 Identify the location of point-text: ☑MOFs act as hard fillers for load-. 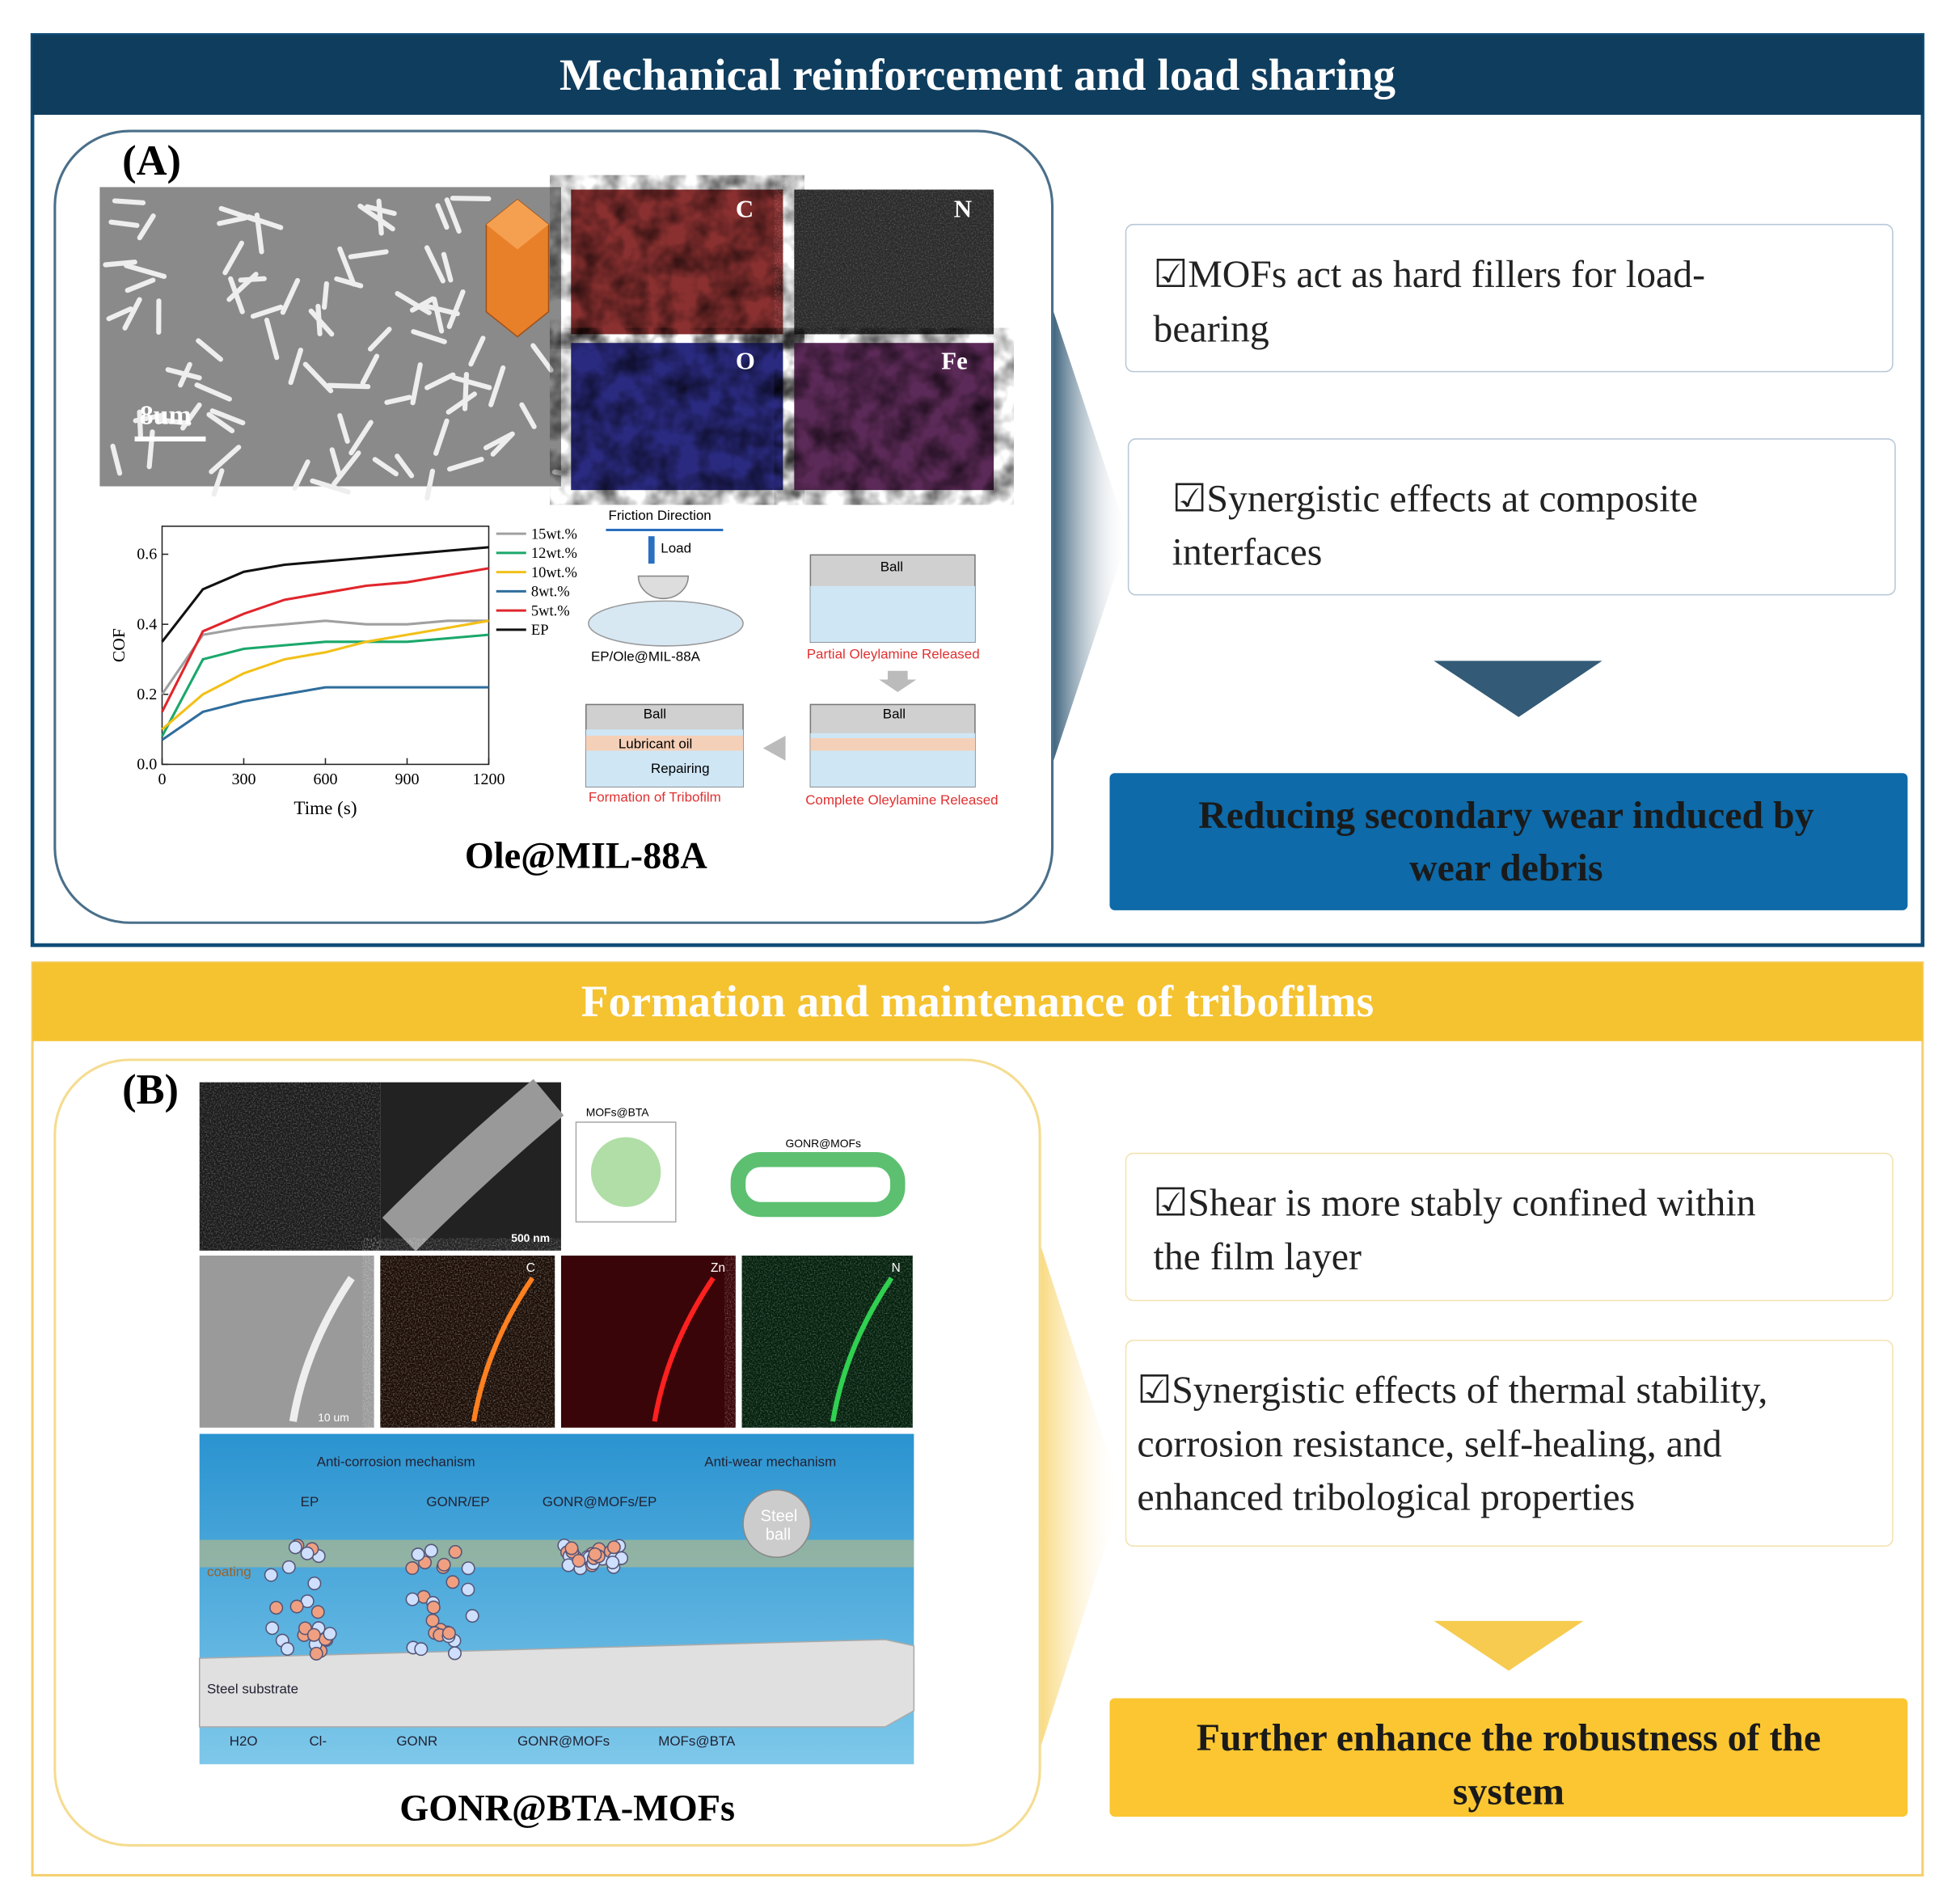
(1429, 275).